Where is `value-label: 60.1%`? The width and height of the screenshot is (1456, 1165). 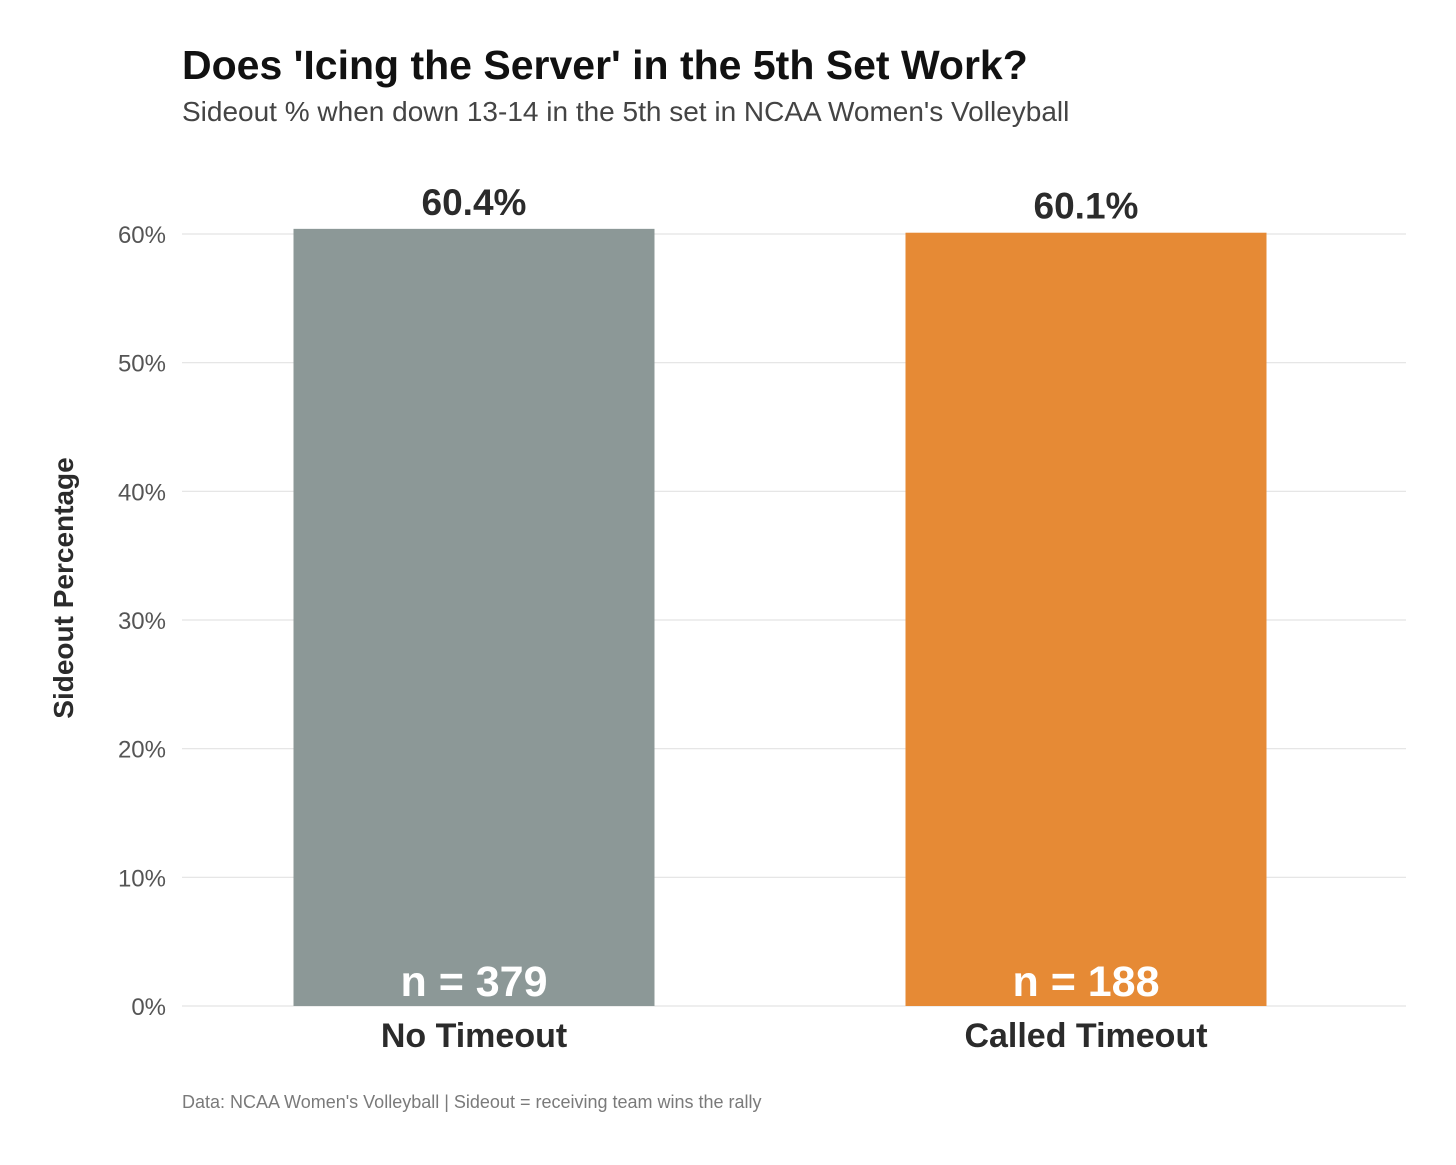
value-label: 60.1% is located at coordinates (1086, 206).